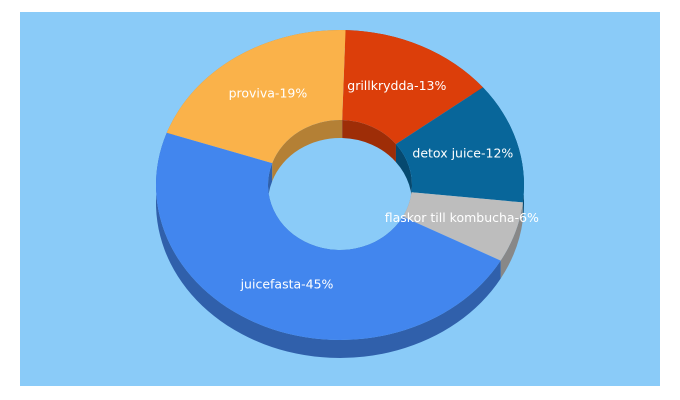 The height and width of the screenshot is (400, 680). What do you see at coordinates (396, 85) in the screenshot?
I see `data-label: grillkrydda-13%` at bounding box center [396, 85].